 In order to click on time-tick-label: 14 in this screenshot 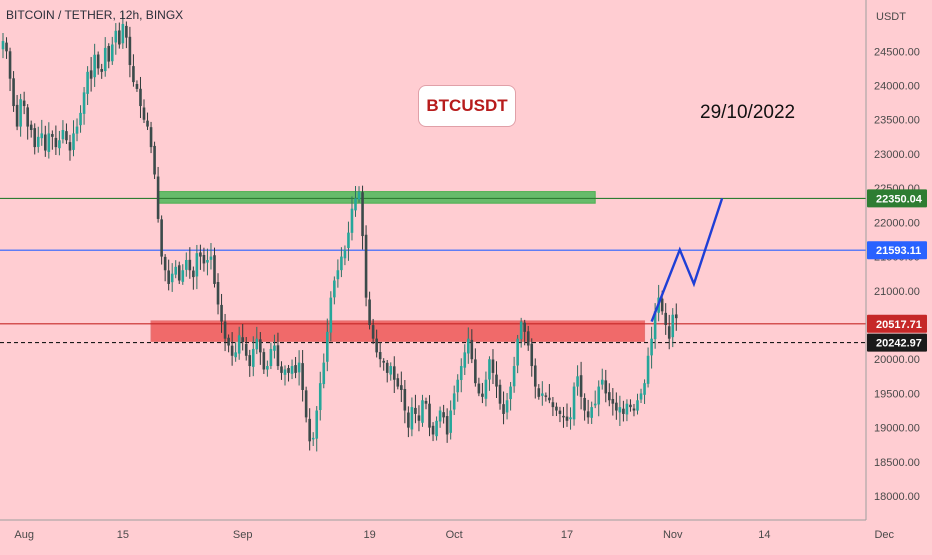, I will do `click(764, 535)`.